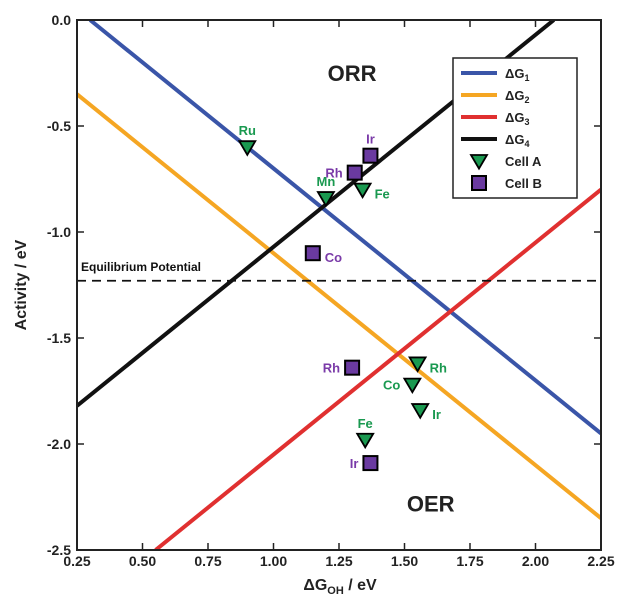 Image resolution: width=620 pixels, height=594 pixels. Describe the element at coordinates (141, 267) in the screenshot. I see `equilibrium-label: Equilibrium Potential` at that location.